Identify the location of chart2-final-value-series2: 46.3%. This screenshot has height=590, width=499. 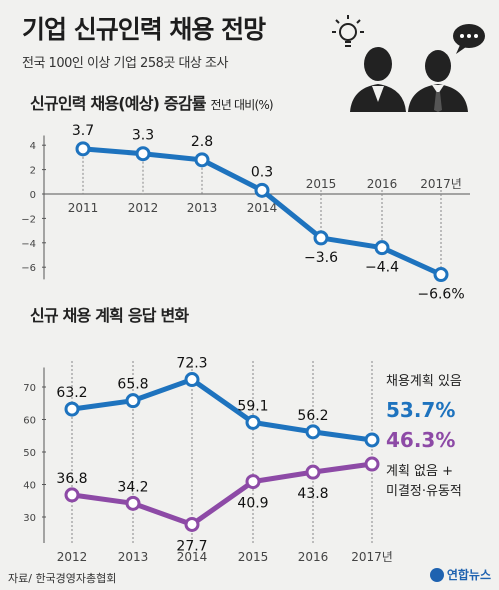
(420, 440).